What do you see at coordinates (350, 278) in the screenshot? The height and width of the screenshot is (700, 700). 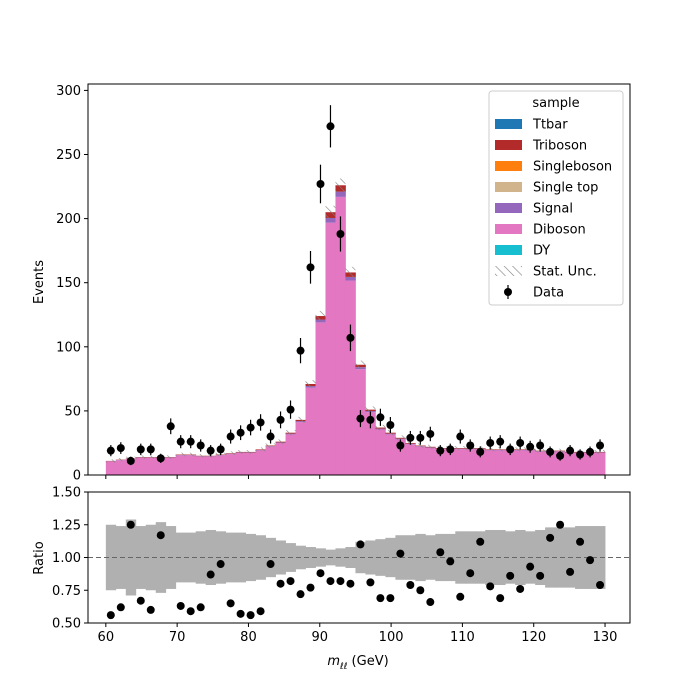 I see `stack-bar-signal` at bounding box center [350, 278].